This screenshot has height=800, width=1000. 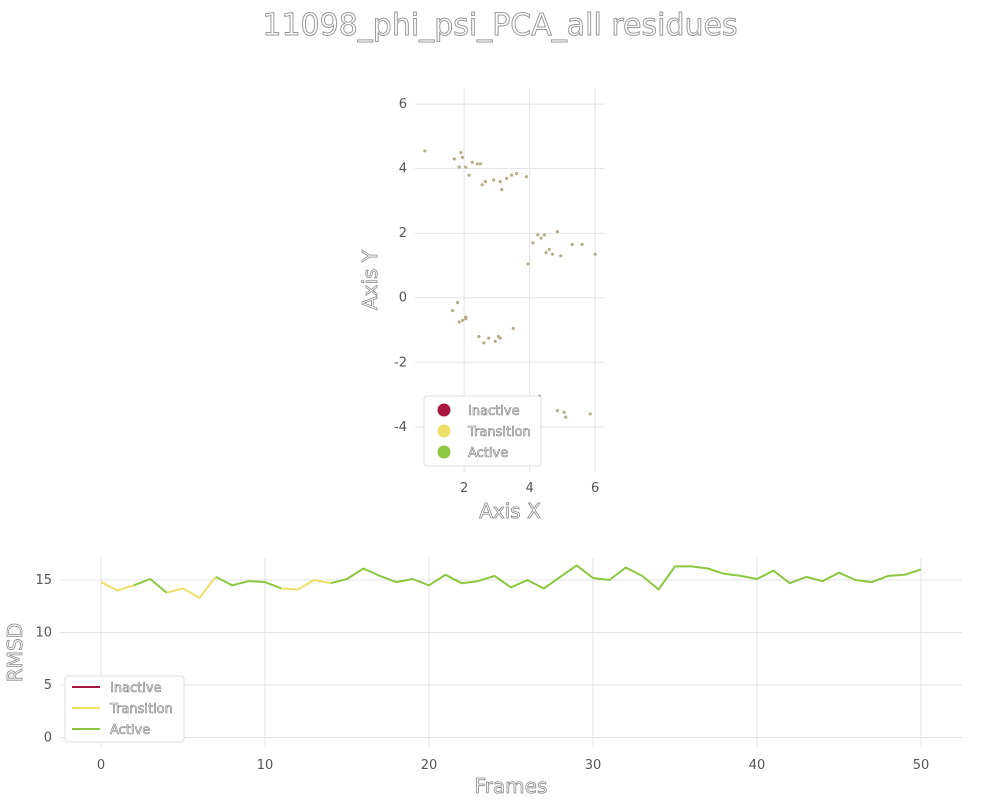 I want to click on line-ytick-label: 5, so click(x=48, y=685).